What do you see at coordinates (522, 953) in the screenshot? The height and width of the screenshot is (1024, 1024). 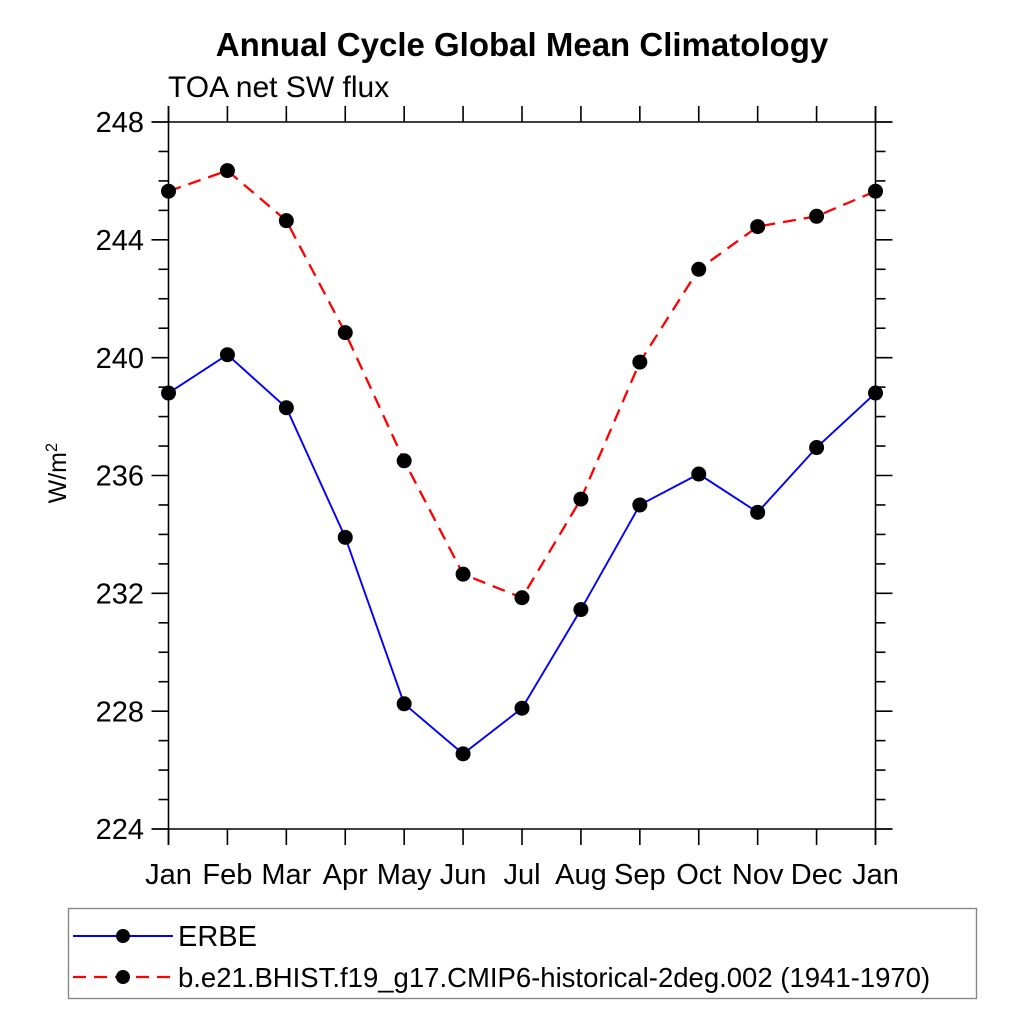 I see `legend-box` at bounding box center [522, 953].